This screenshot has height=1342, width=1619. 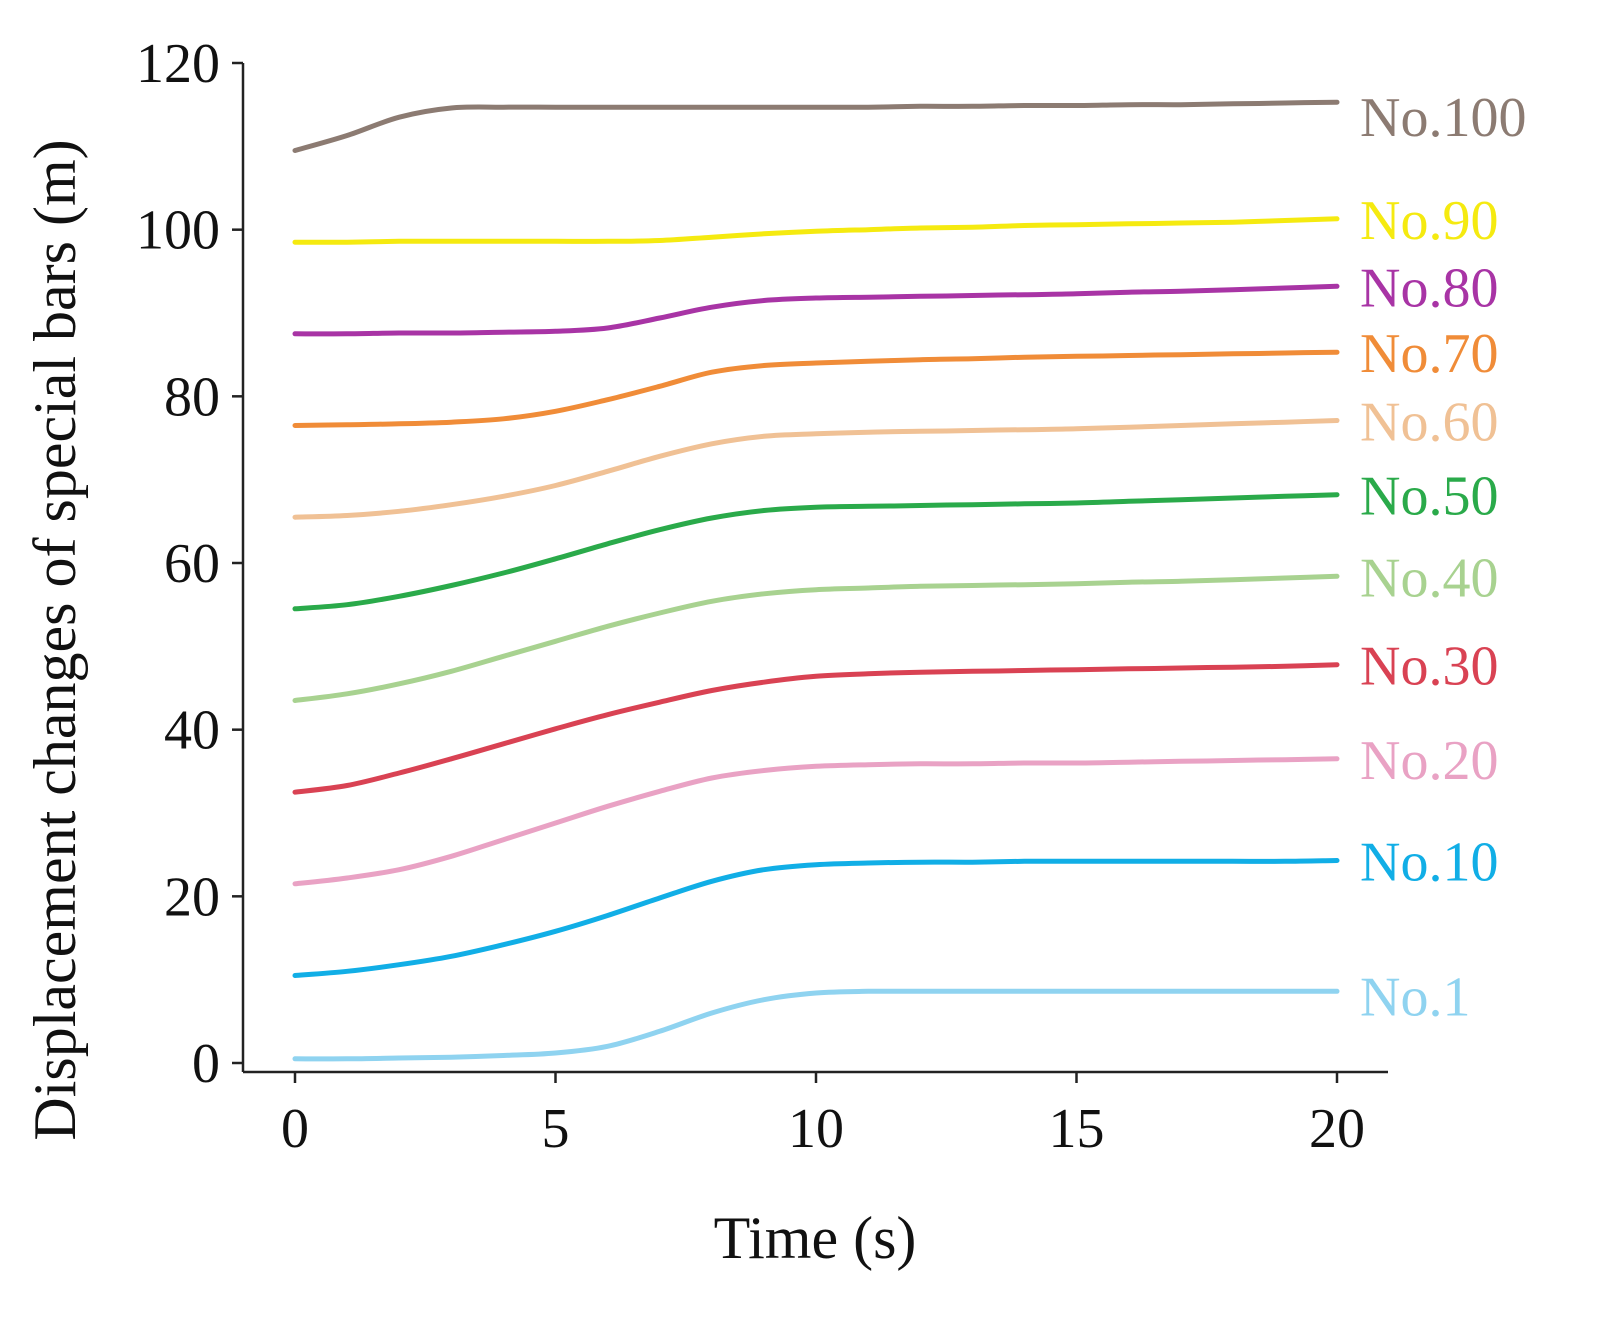 What do you see at coordinates (1429, 221) in the screenshot?
I see `series-label-no-90: No.90` at bounding box center [1429, 221].